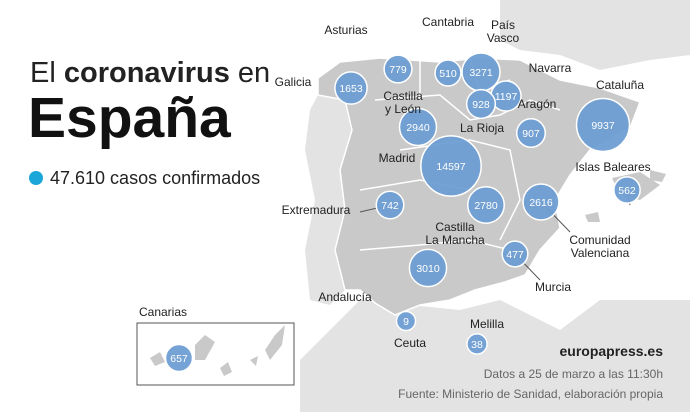 The image size is (690, 412). I want to click on region-label: La Rioja, so click(482, 128).